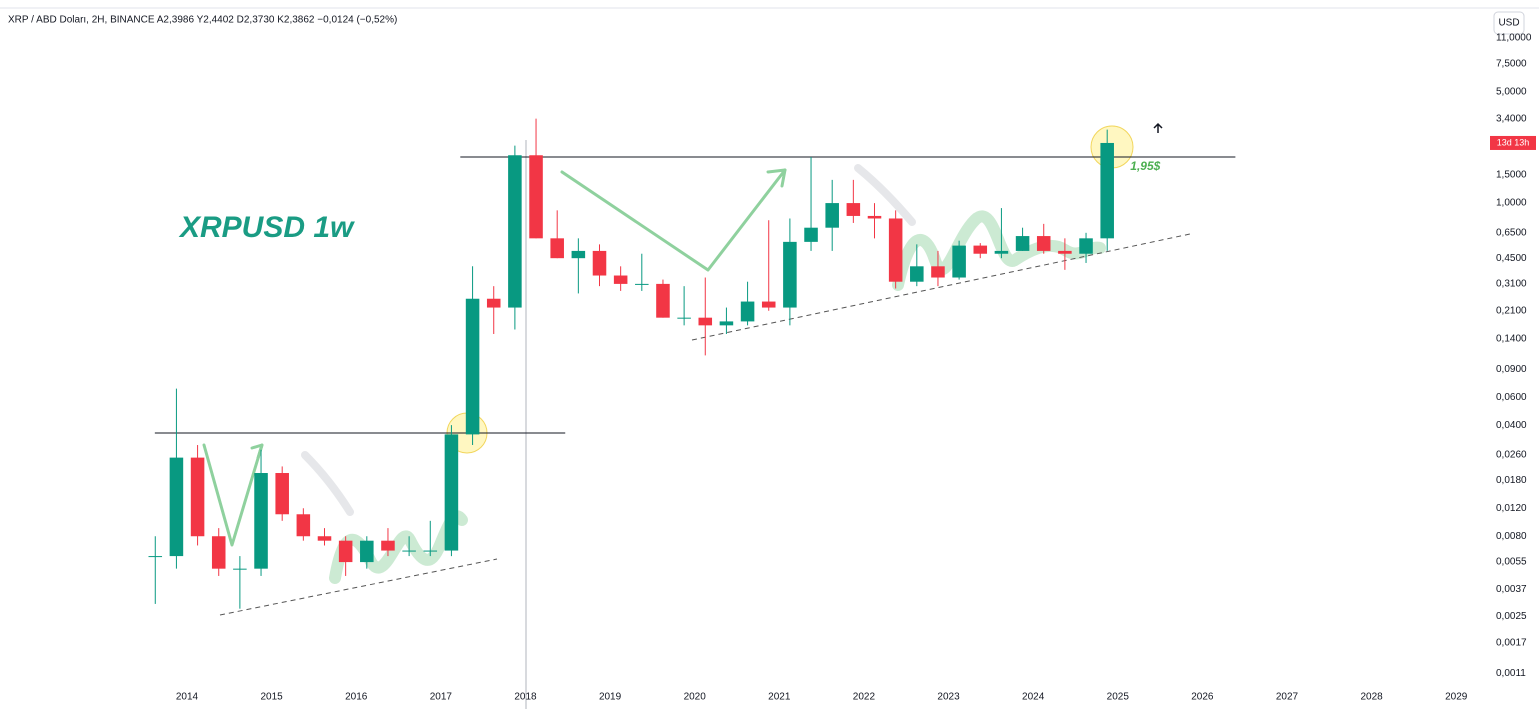  What do you see at coordinates (1158, 127) in the screenshot?
I see `up-arrow` at bounding box center [1158, 127].